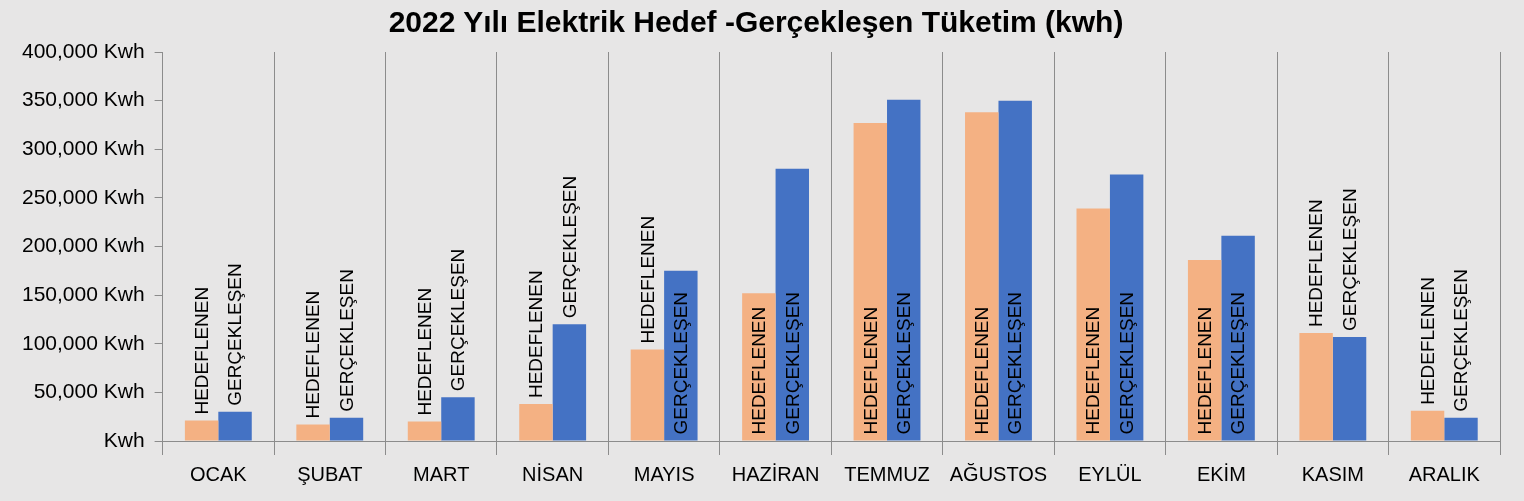 The width and height of the screenshot is (1524, 501). What do you see at coordinates (870, 370) in the screenshot?
I see `series-label: HEDEFLENEN` at bounding box center [870, 370].